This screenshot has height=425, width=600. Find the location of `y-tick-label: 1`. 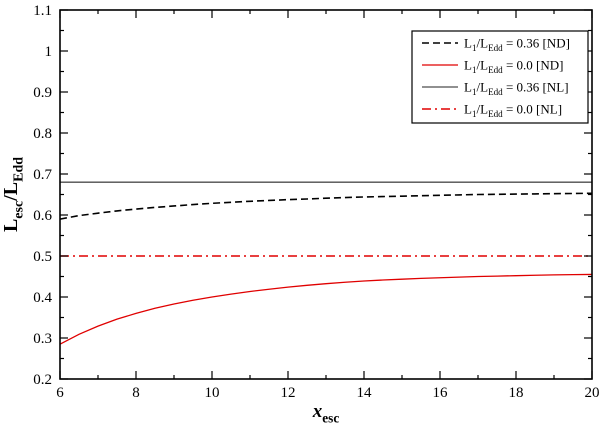

y-tick-label: 1 is located at coordinates (49, 52).